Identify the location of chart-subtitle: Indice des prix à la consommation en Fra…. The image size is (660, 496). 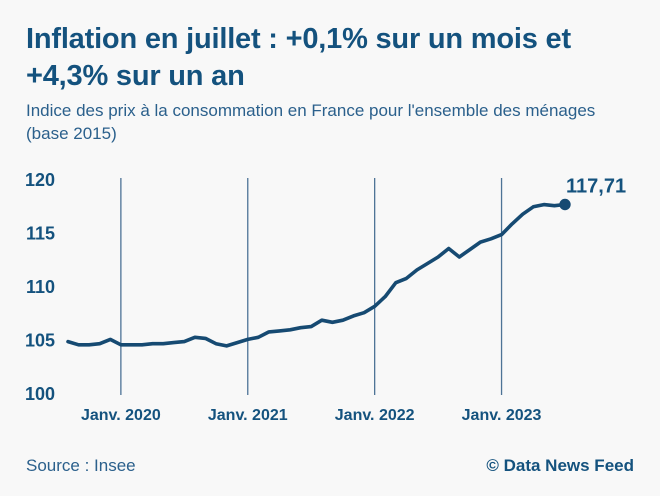
(335, 122).